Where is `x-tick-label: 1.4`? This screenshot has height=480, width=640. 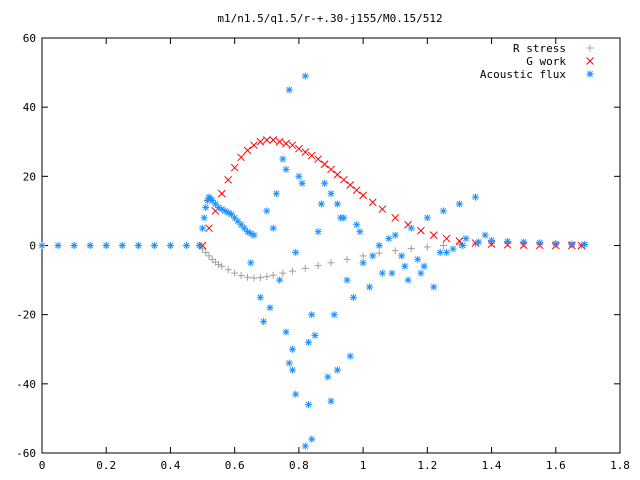
x-tick-label: 1.4 is located at coordinates (492, 465).